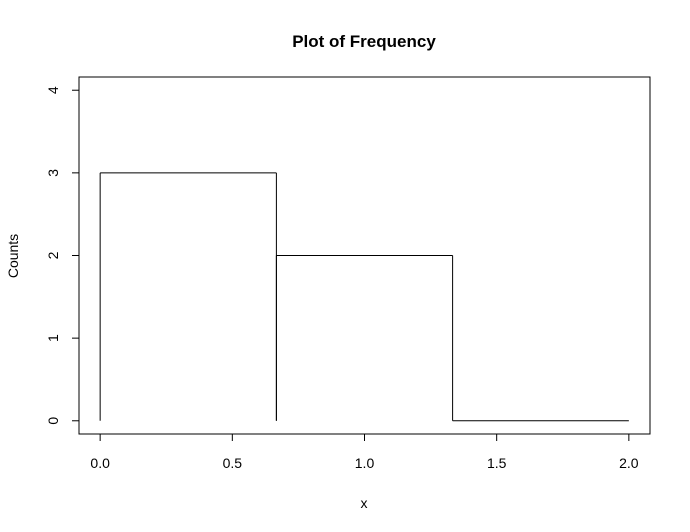 The height and width of the screenshot is (532, 690). Describe the element at coordinates (53, 255) in the screenshot. I see `y-tick-label: 2` at that location.